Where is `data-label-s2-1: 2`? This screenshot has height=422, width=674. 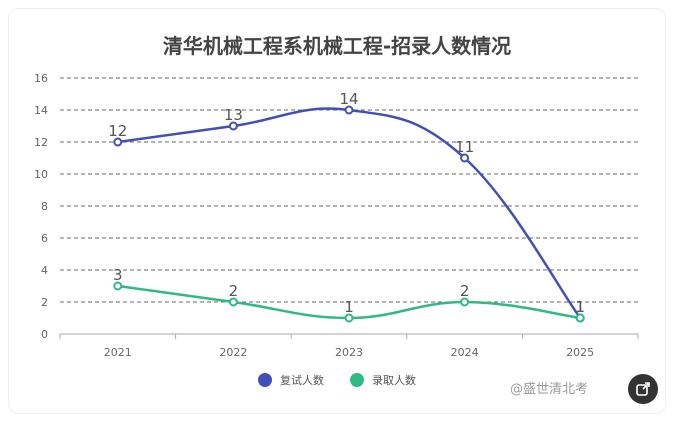
data-label-s2-1: 2 is located at coordinates (234, 291).